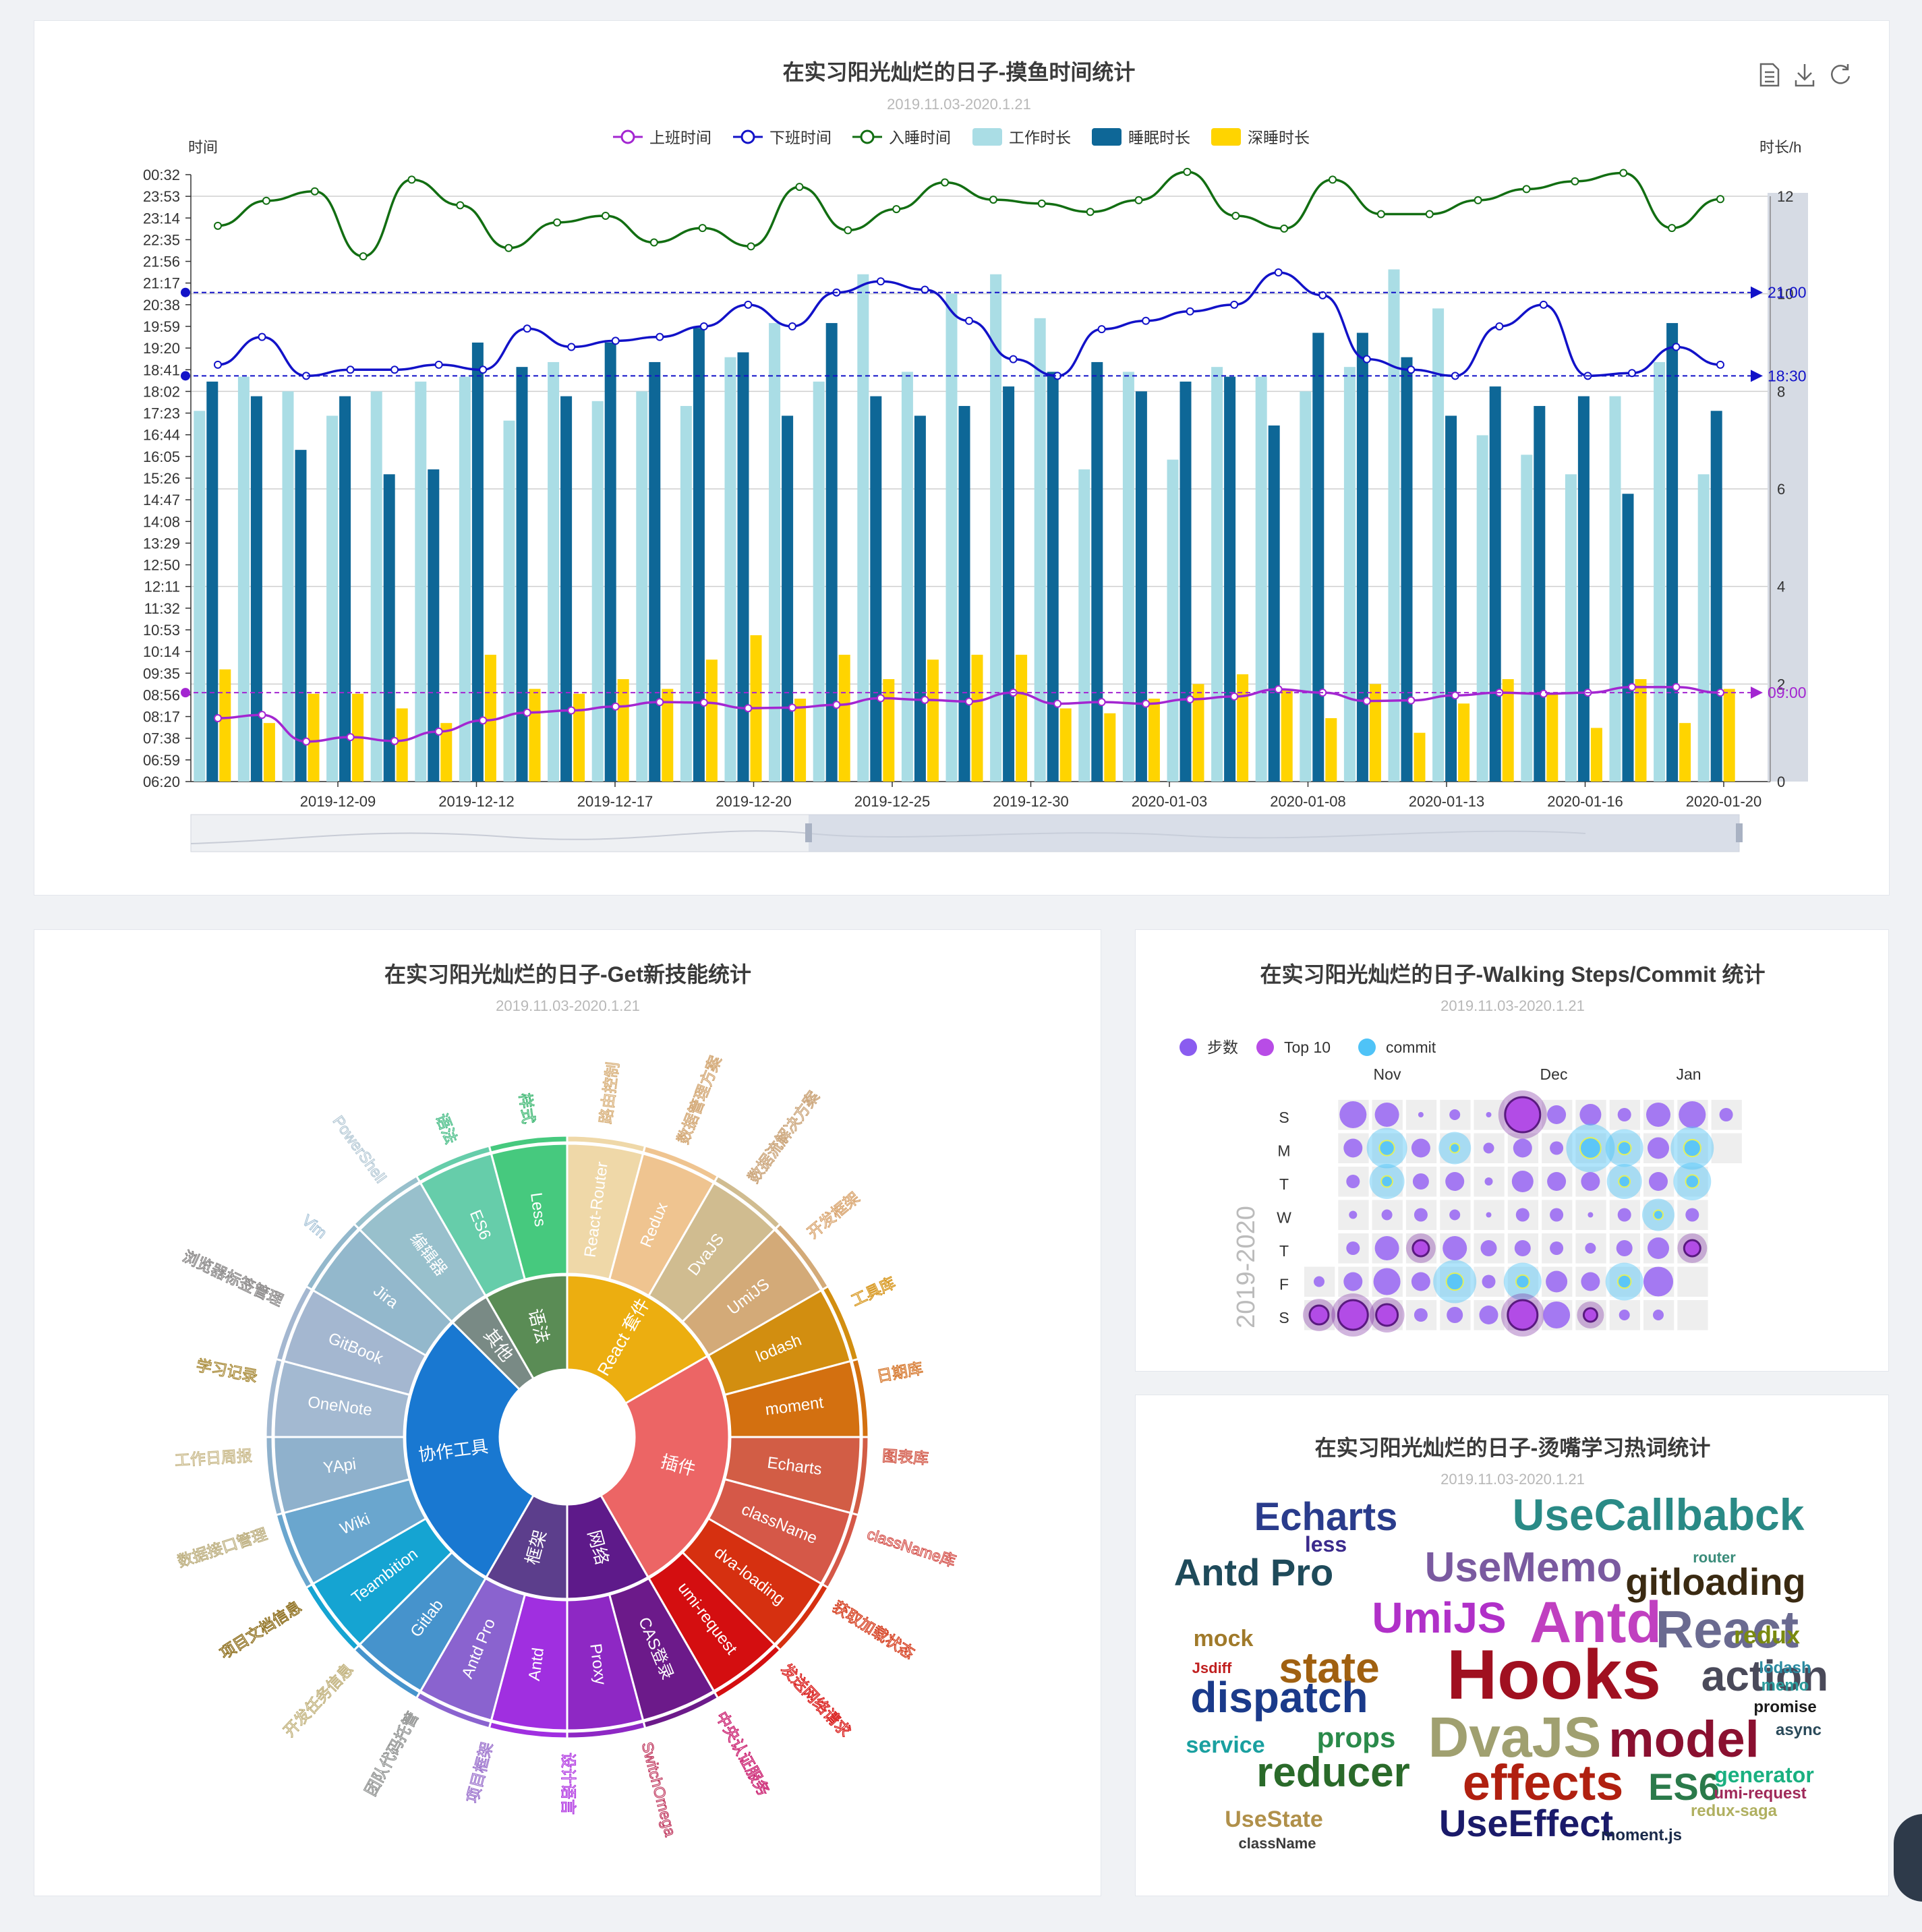  Describe the element at coordinates (1591, 1148) in the screenshot. I see `commit-point` at that location.